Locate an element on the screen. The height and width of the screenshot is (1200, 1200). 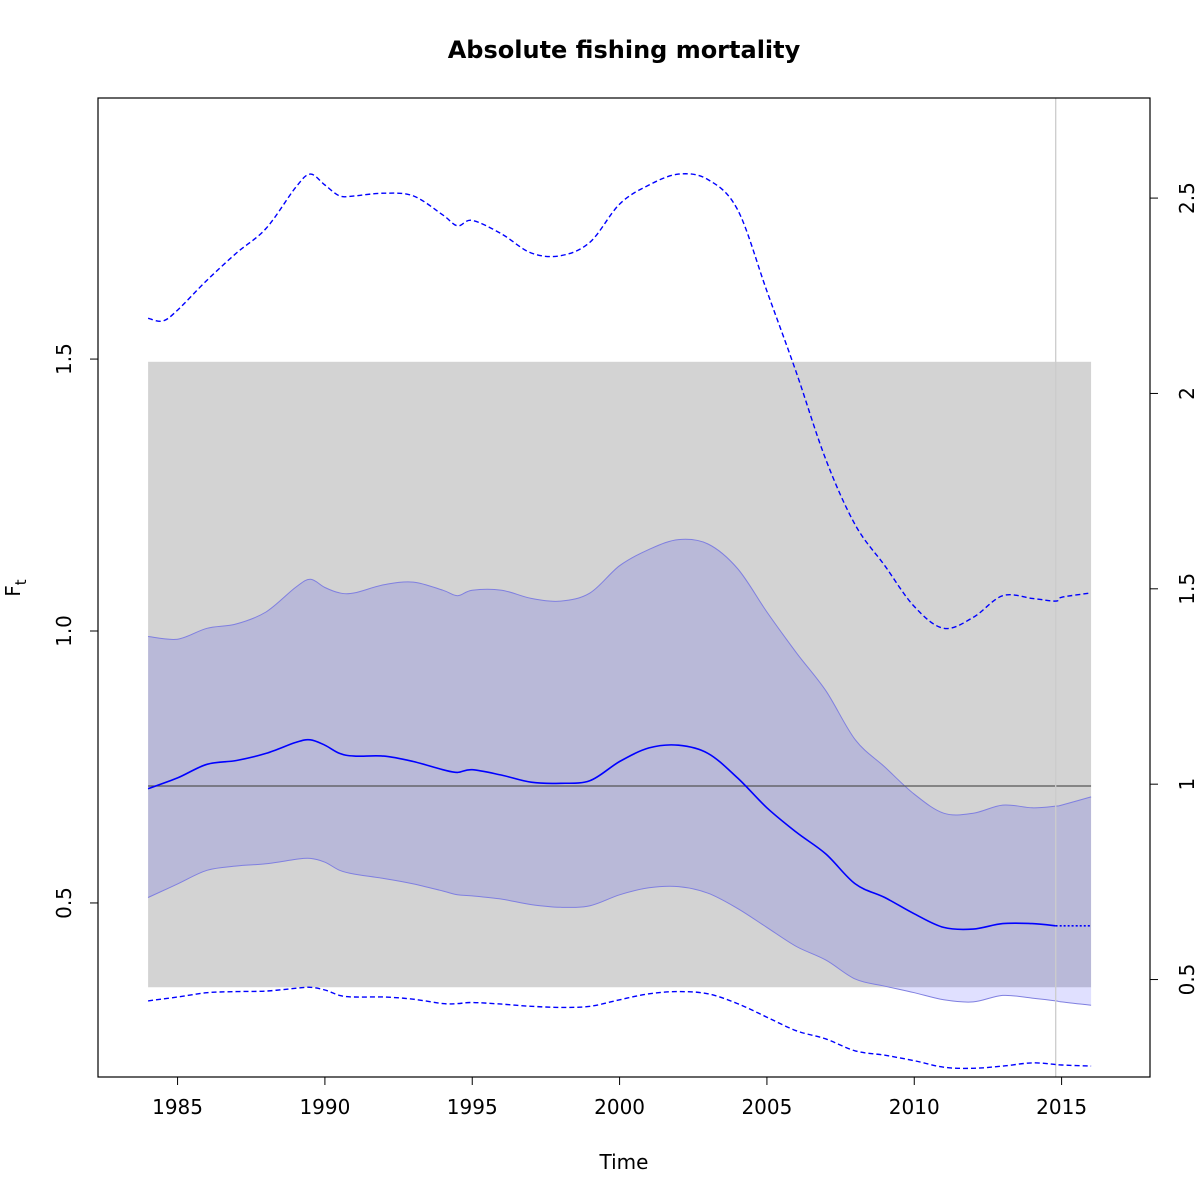
x-tick-label: 2015 is located at coordinates (1061, 1107).